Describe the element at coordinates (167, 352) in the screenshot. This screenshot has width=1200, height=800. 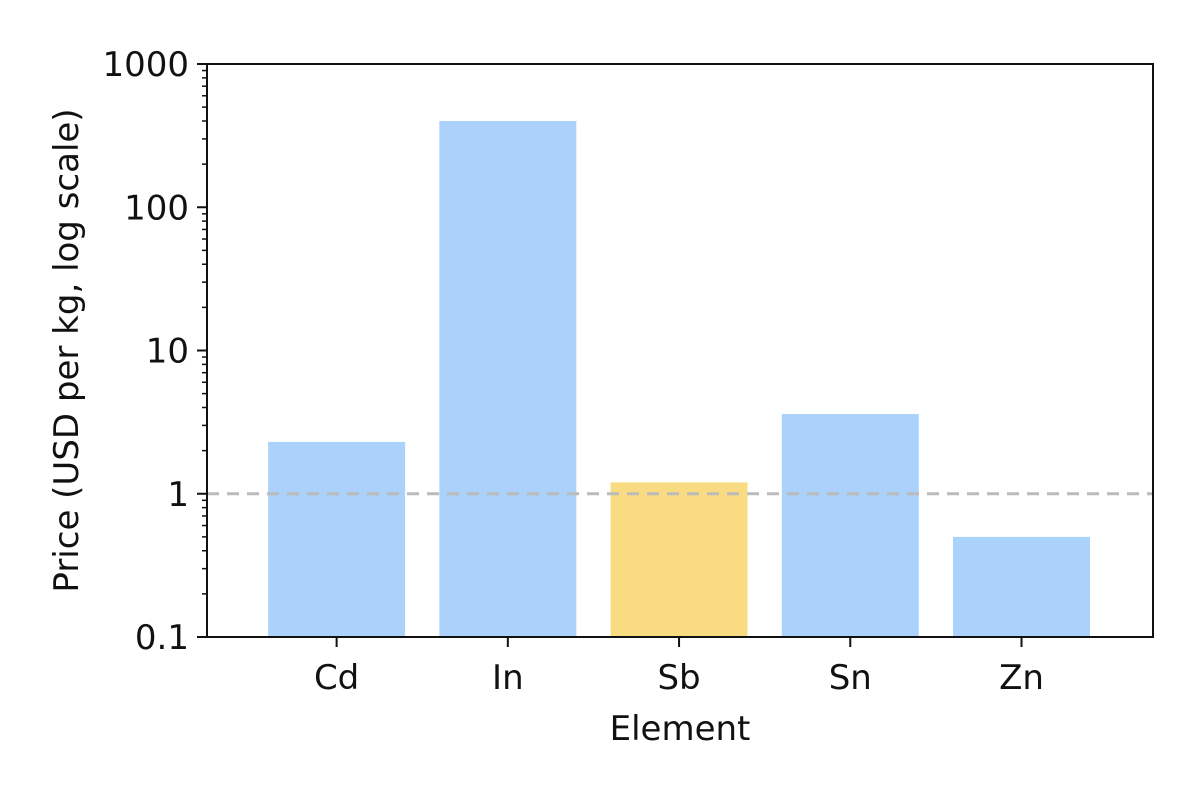
I see `y-tick-label: 10` at that location.